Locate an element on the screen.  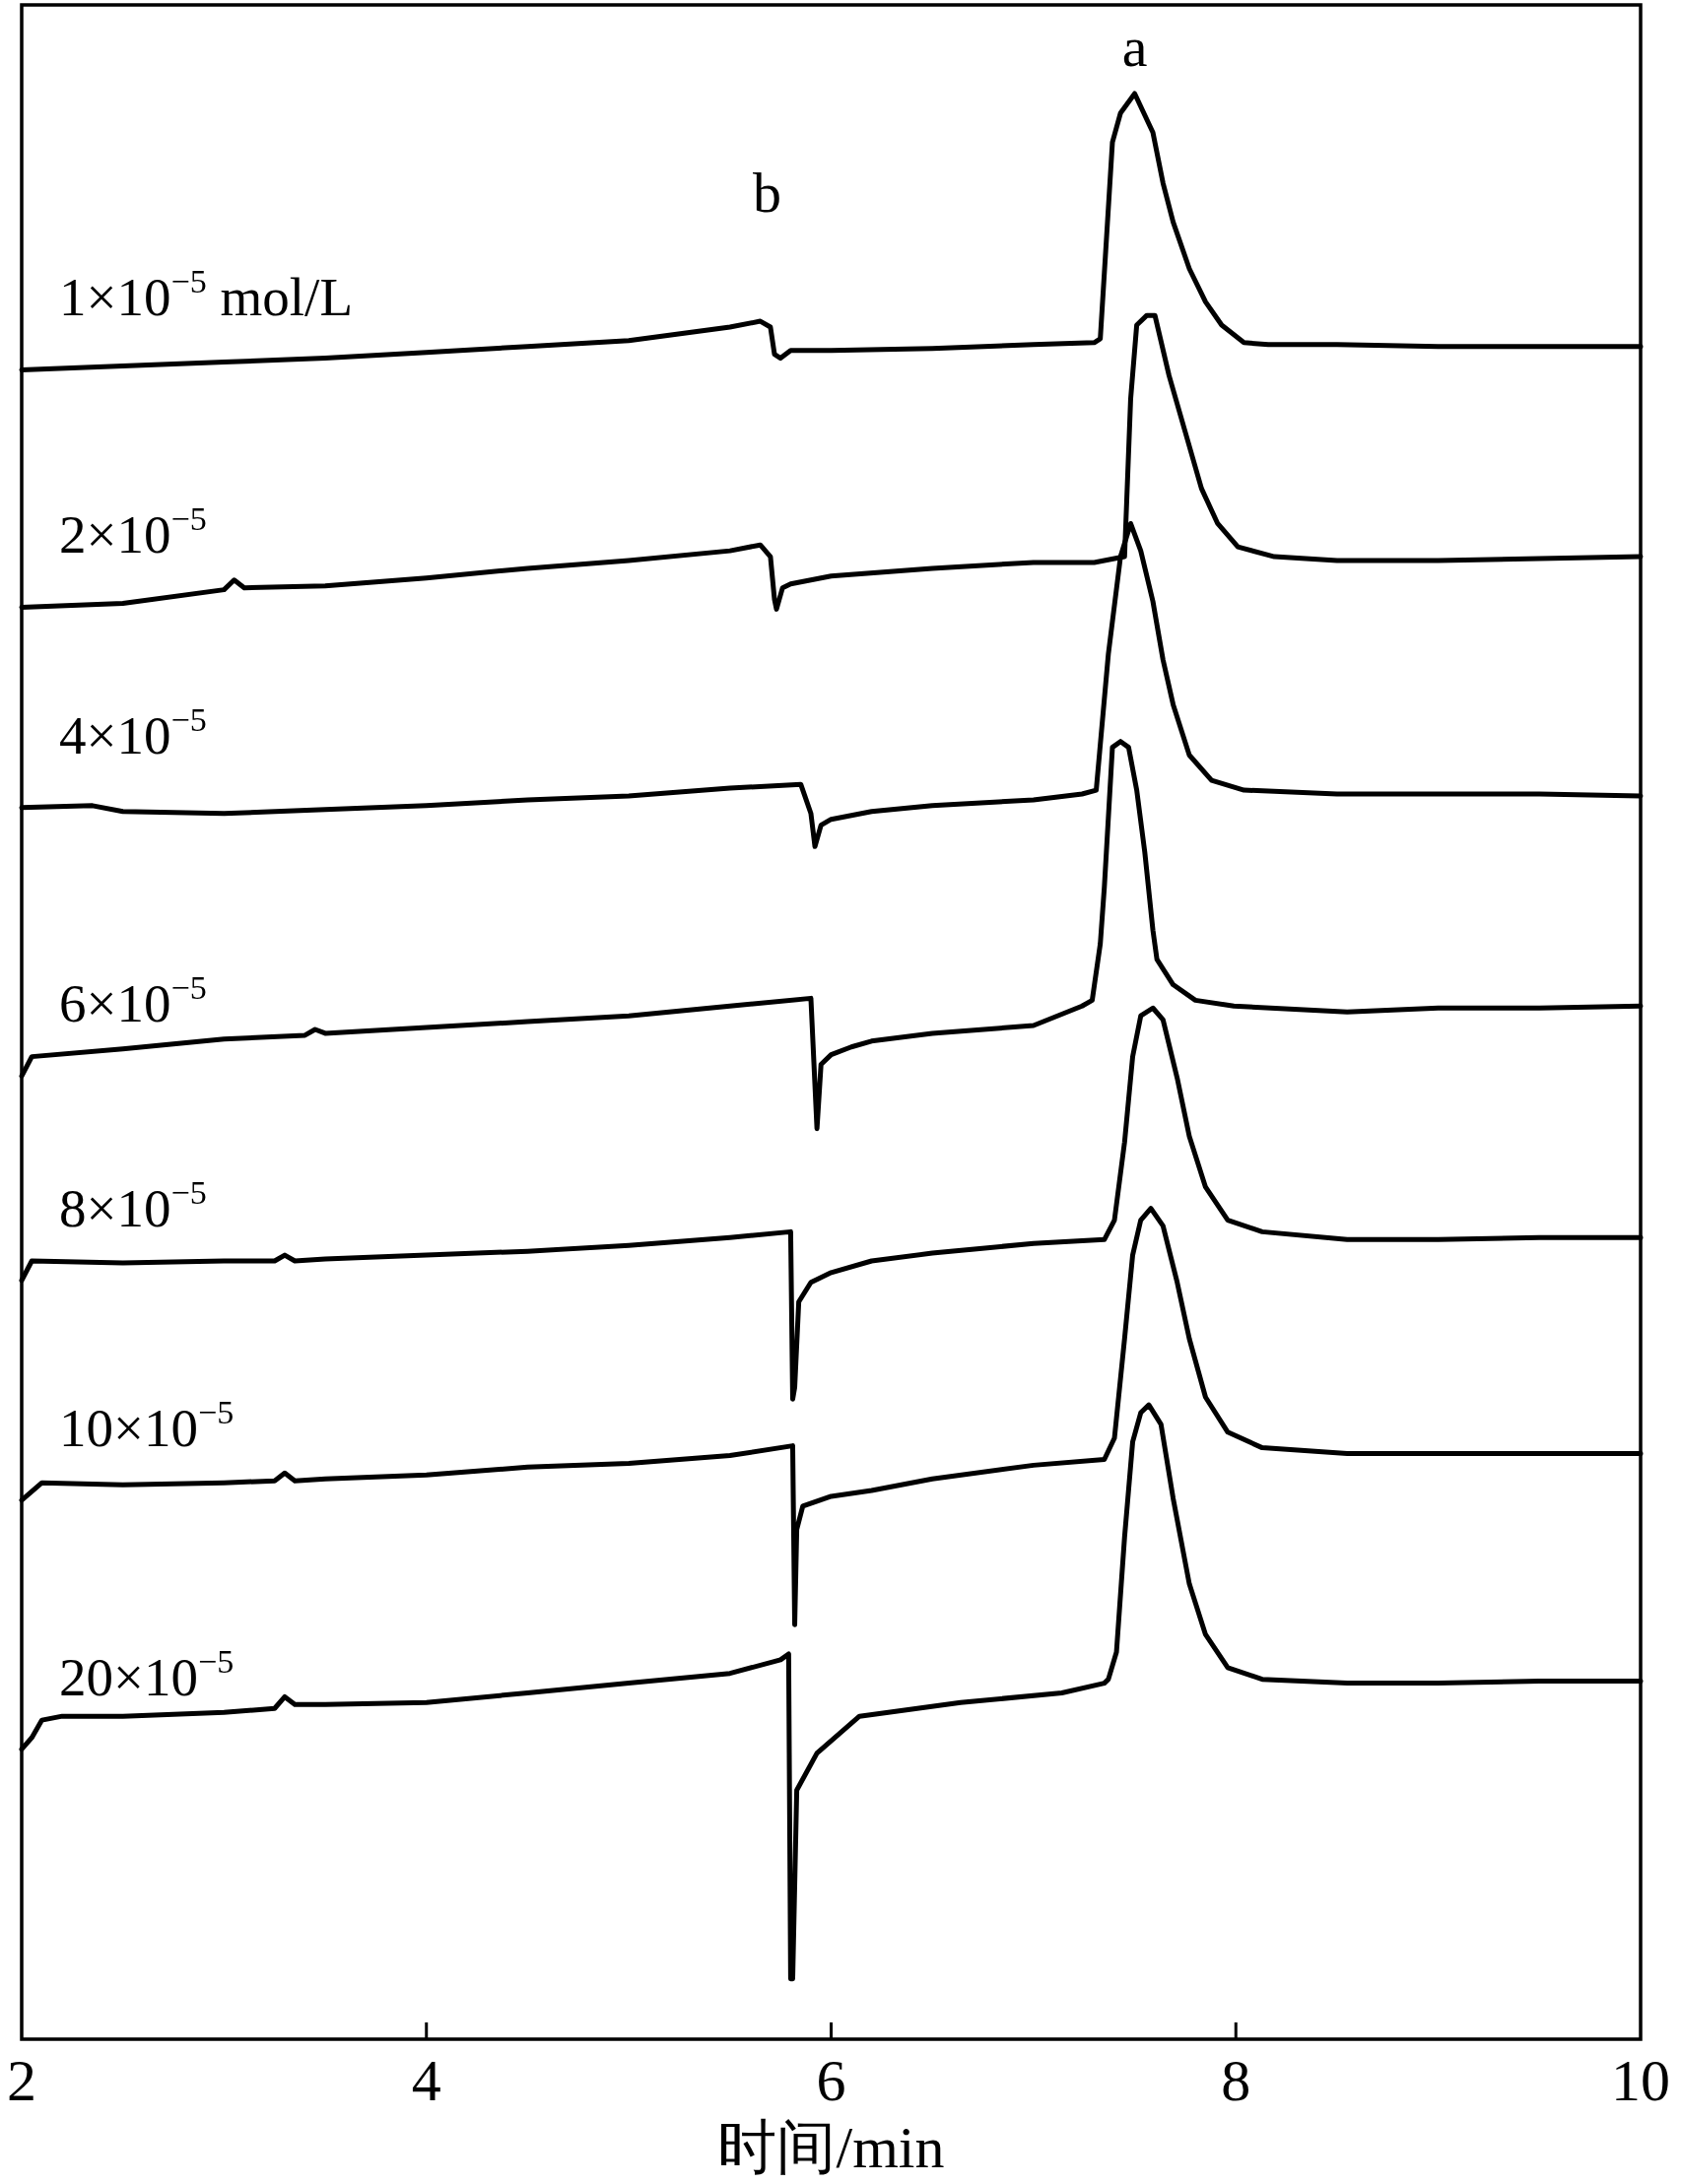
annotation: b is located at coordinates (767, 193).